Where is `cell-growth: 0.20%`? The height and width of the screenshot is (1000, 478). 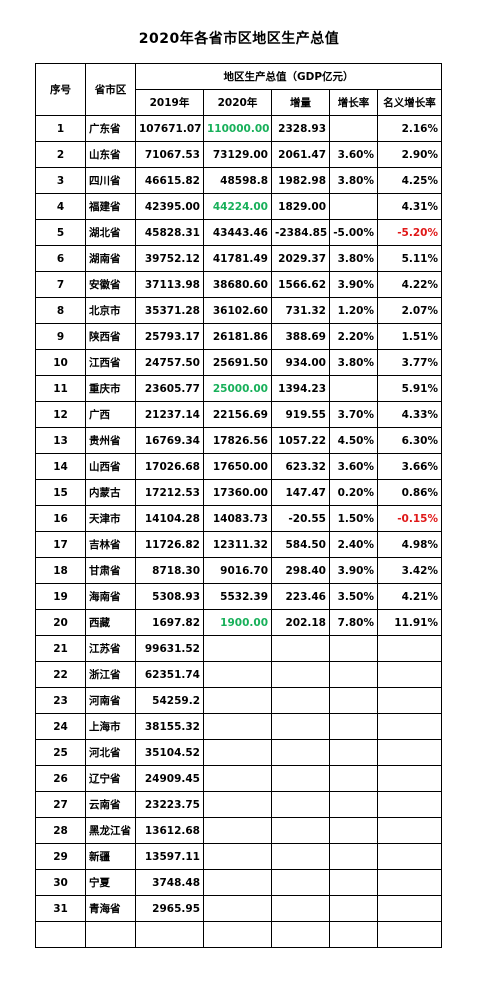 cell-growth: 0.20% is located at coordinates (353, 492).